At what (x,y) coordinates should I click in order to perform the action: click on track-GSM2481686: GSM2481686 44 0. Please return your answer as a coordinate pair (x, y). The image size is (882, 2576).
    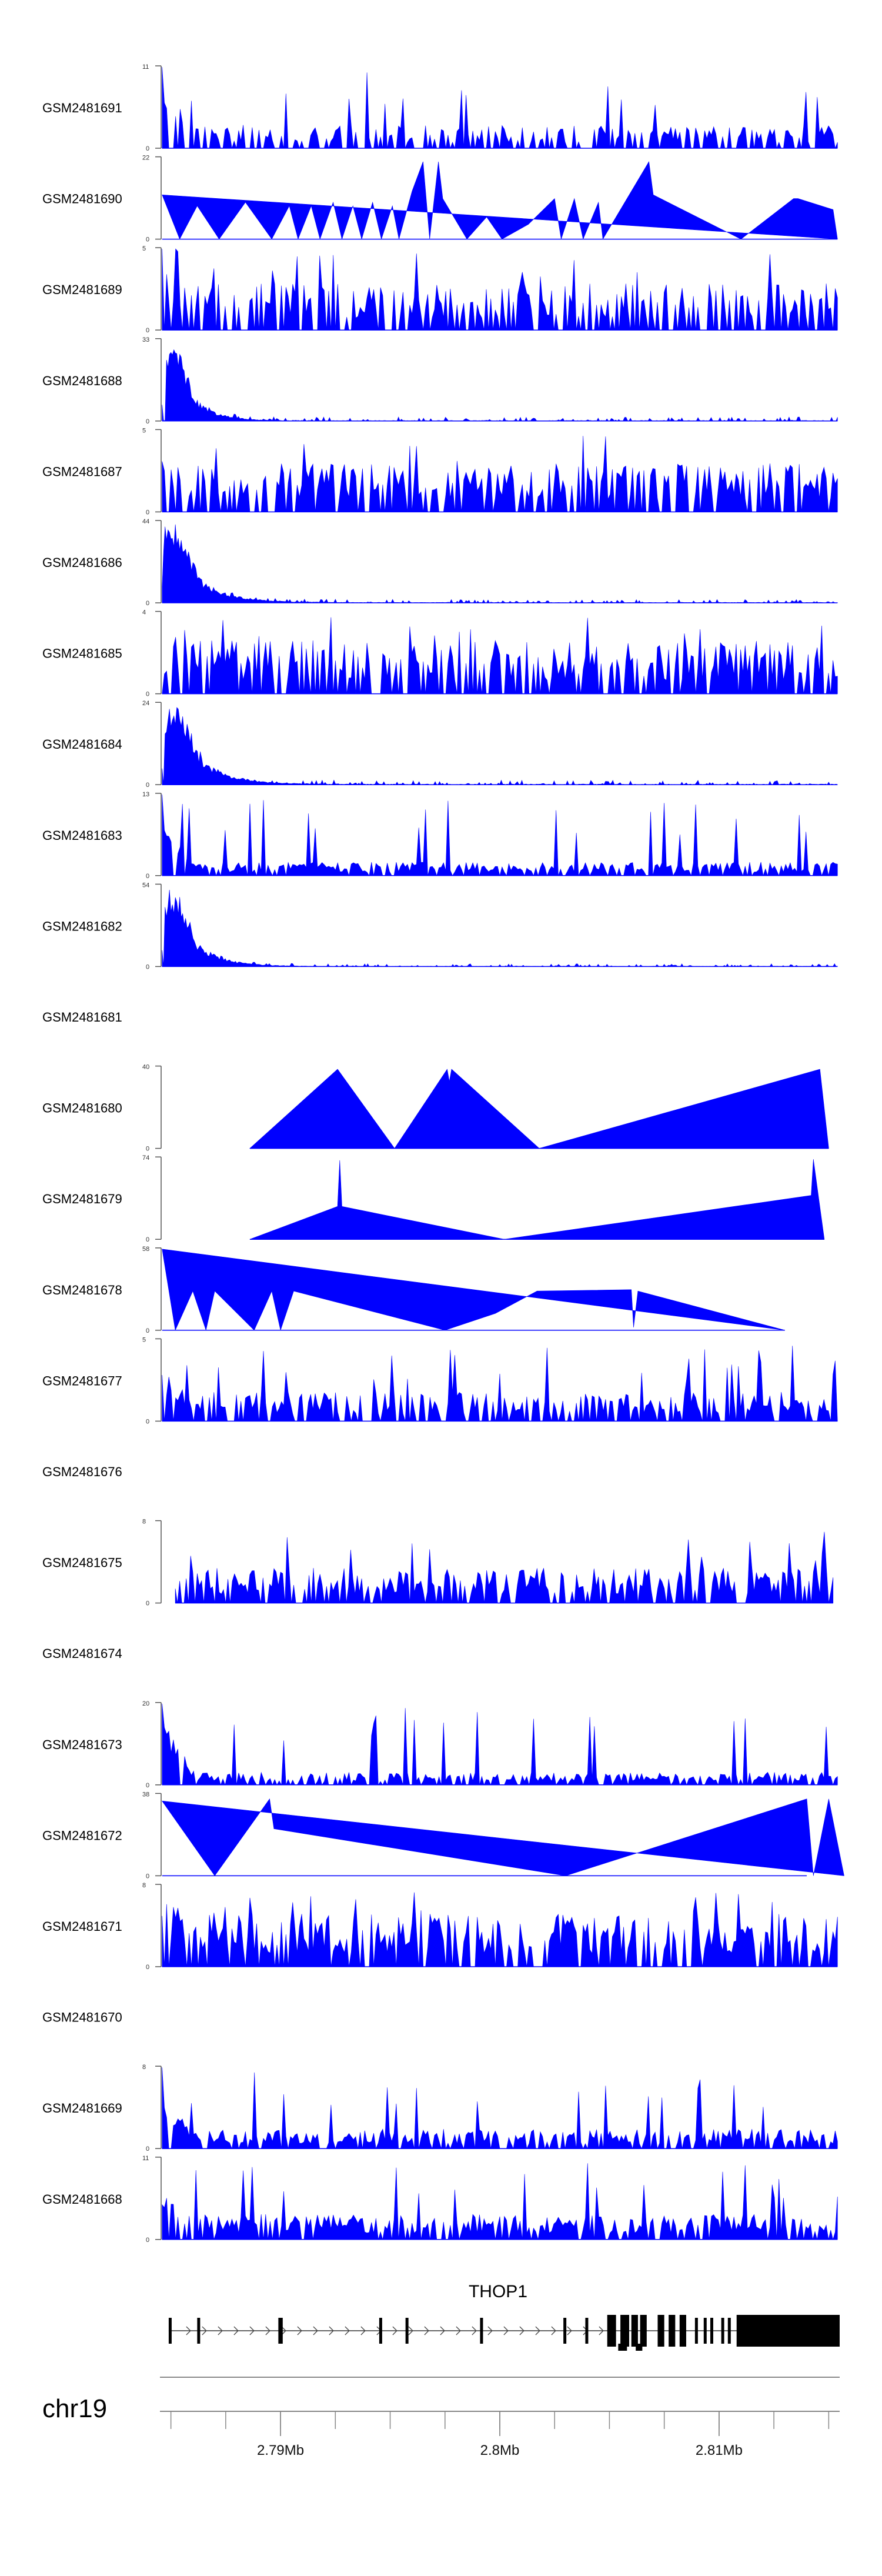
    Looking at the image, I should click on (440, 562).